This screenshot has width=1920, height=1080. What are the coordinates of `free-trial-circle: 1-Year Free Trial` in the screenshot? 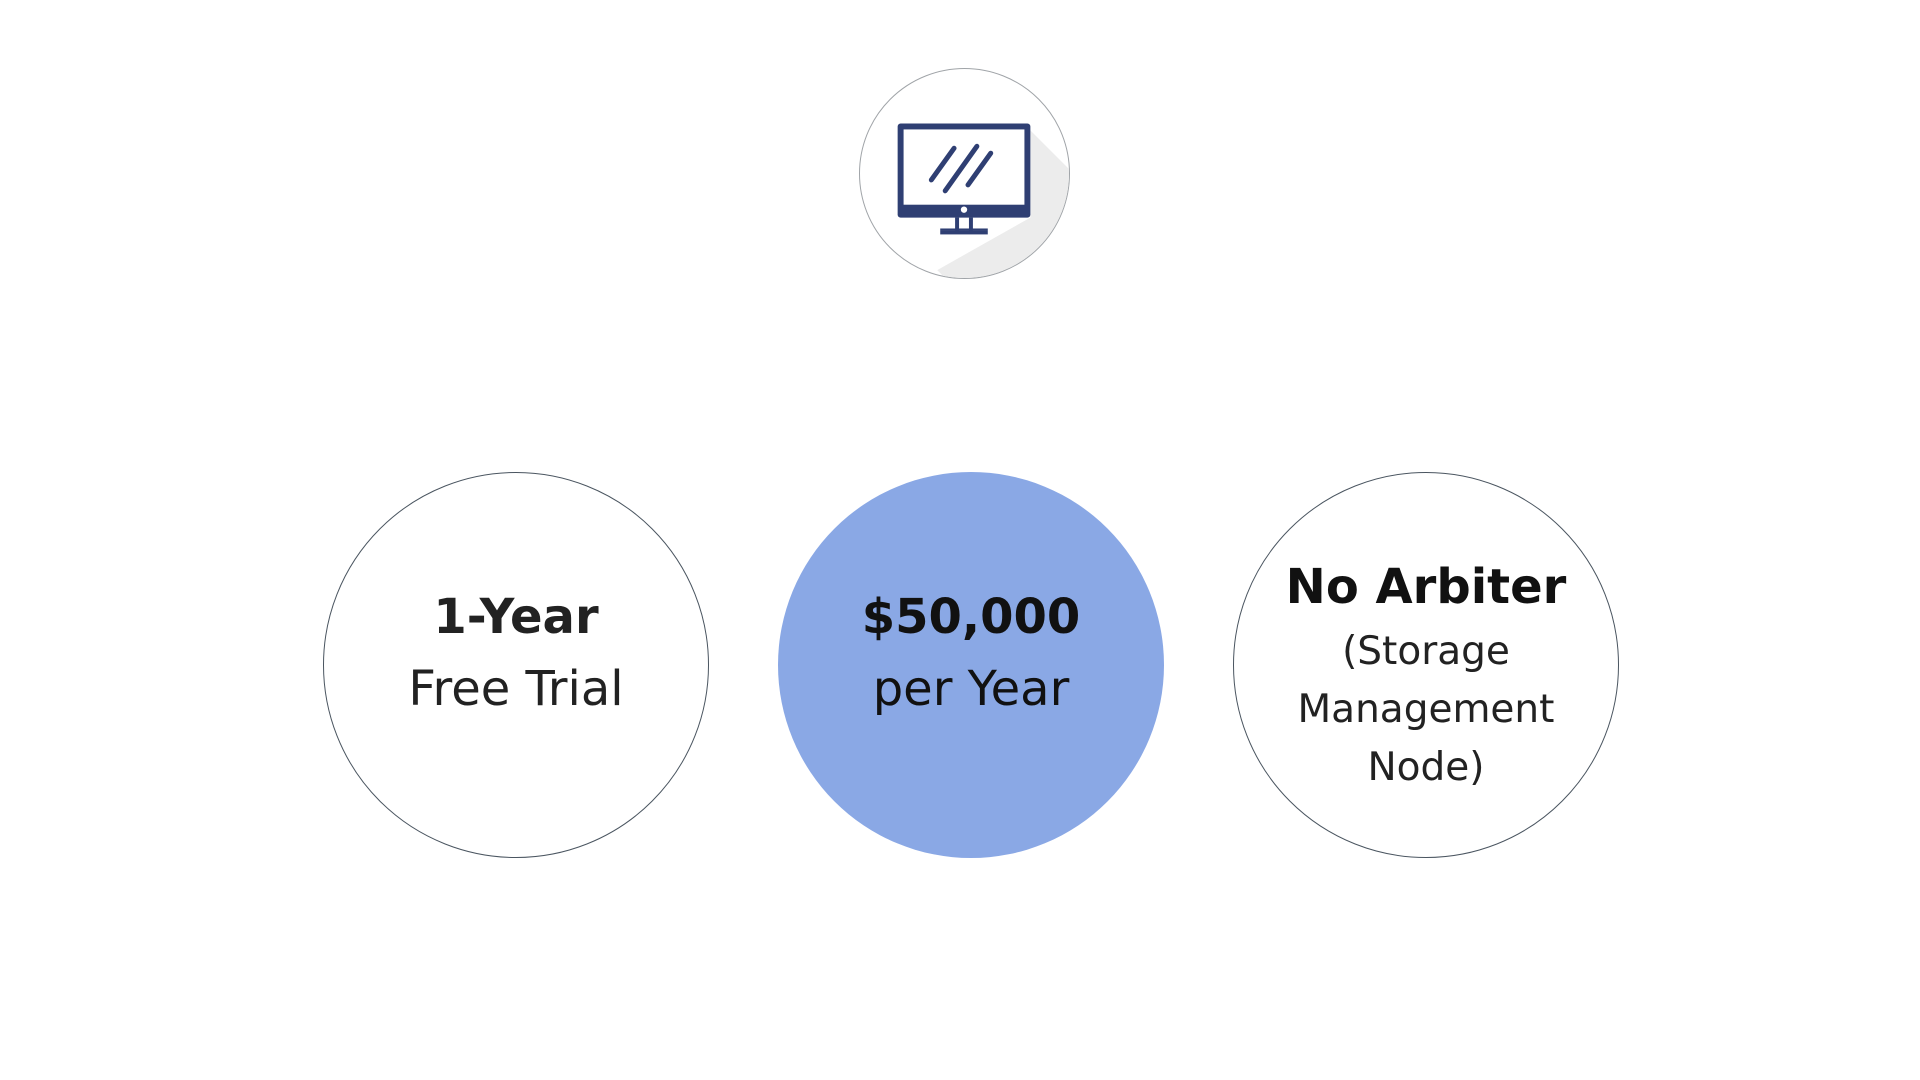 It's located at (516, 665).